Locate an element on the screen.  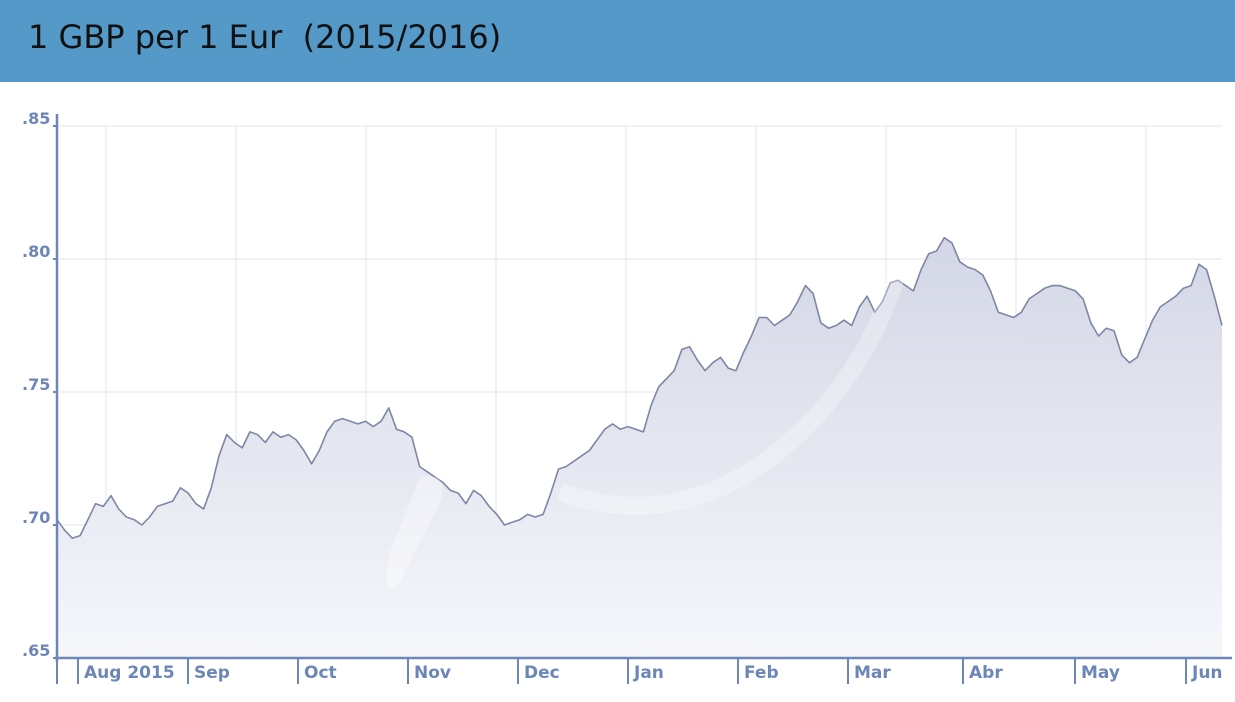
x-axis-ticks: Aug 2015 Sep Oct Nov Dec Jan Feb Mar Abr May Jun is located at coordinates (639, 671).